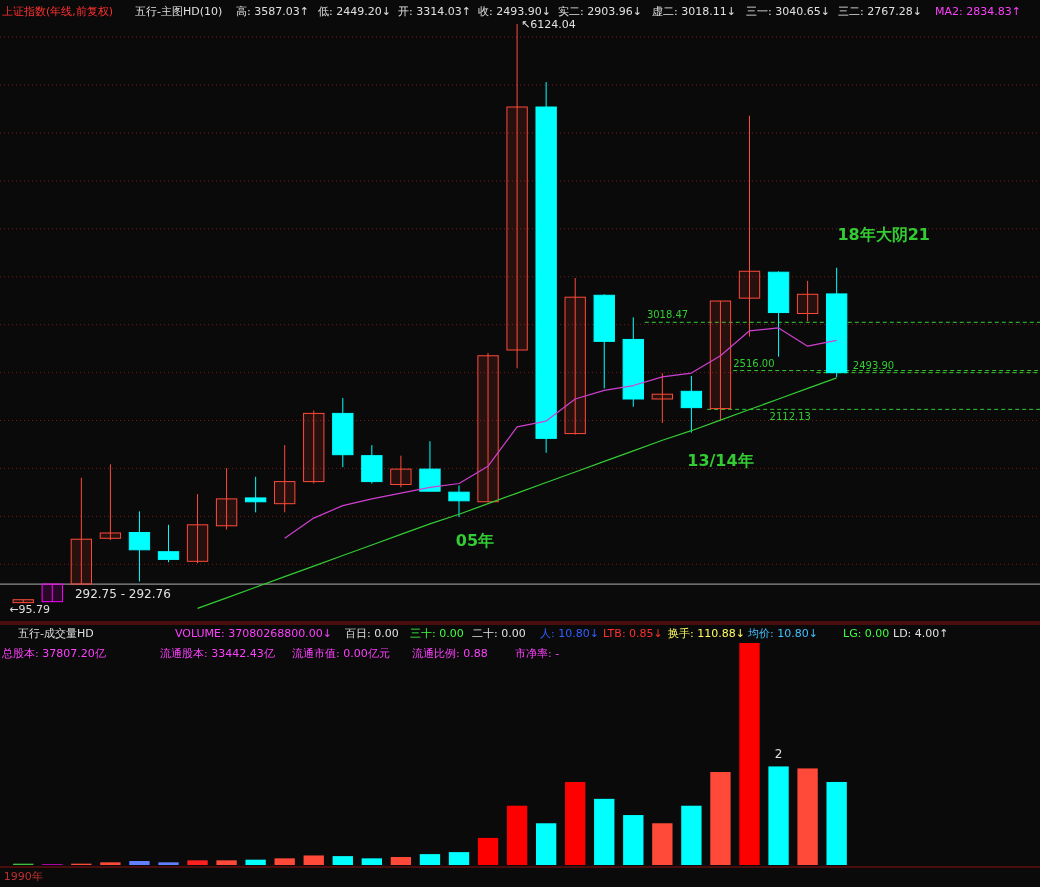 The image size is (1040, 887). What do you see at coordinates (217, 653) in the screenshot?
I see `header: 流通股本: 33442.43亿` at bounding box center [217, 653].